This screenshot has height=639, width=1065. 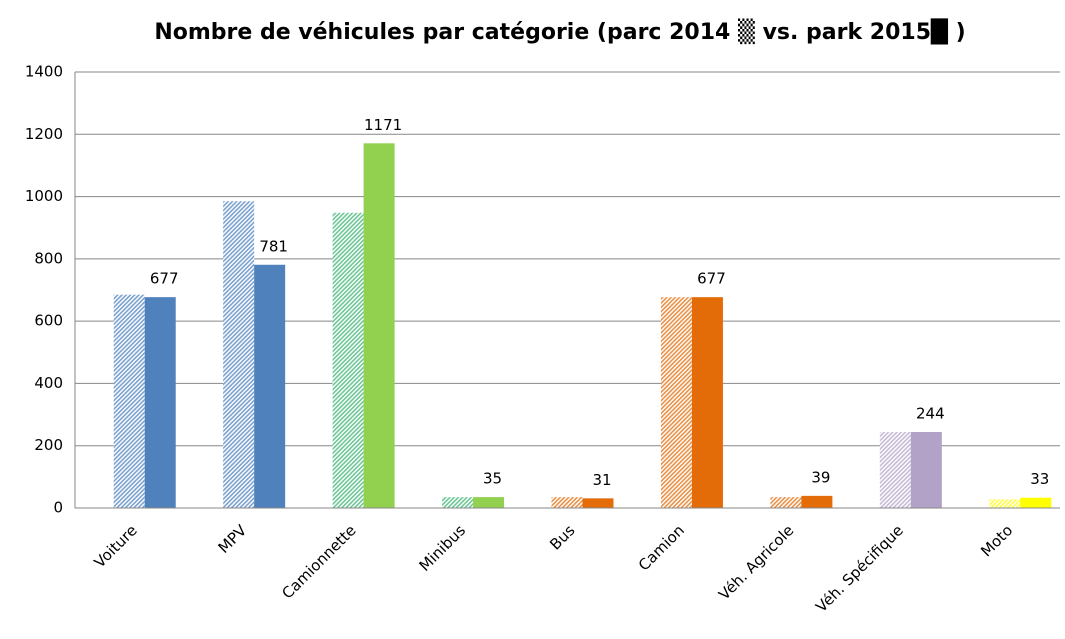 I want to click on y-tick-label: 200, so click(x=48, y=445).